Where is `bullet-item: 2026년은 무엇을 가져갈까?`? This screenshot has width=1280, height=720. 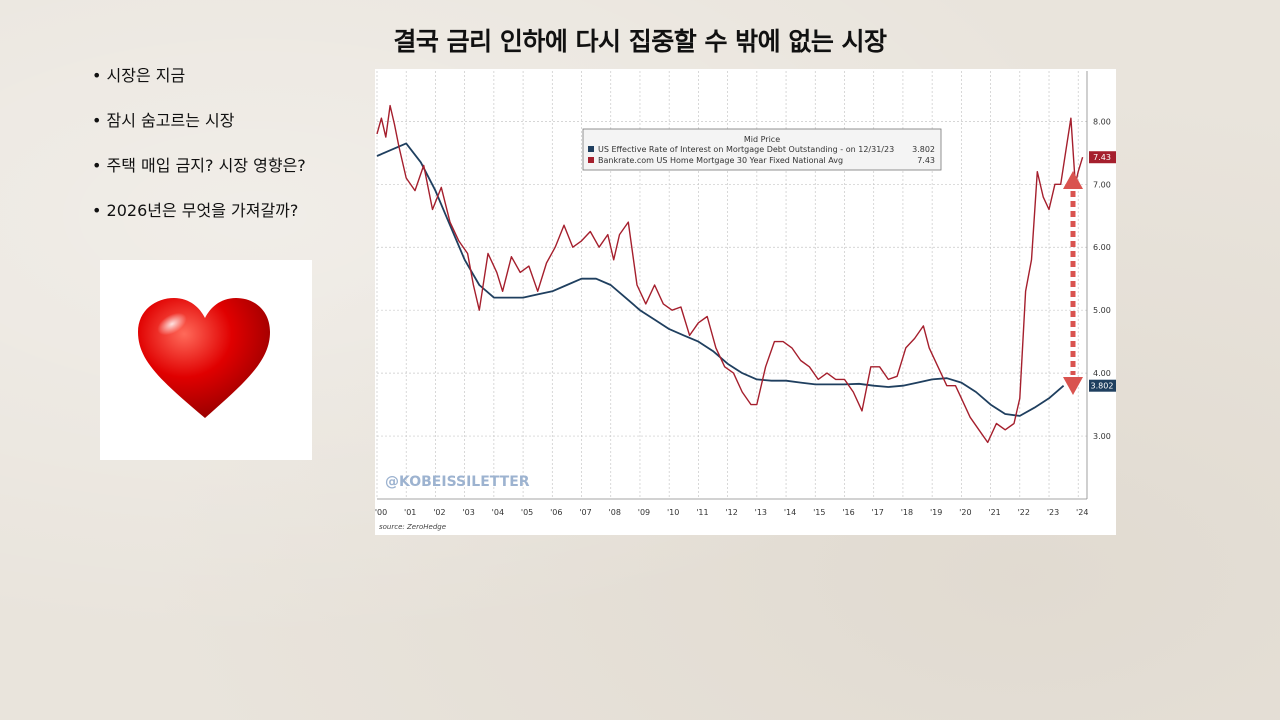 bullet-item: 2026년은 무엇을 가져갈까? is located at coordinates (199, 221).